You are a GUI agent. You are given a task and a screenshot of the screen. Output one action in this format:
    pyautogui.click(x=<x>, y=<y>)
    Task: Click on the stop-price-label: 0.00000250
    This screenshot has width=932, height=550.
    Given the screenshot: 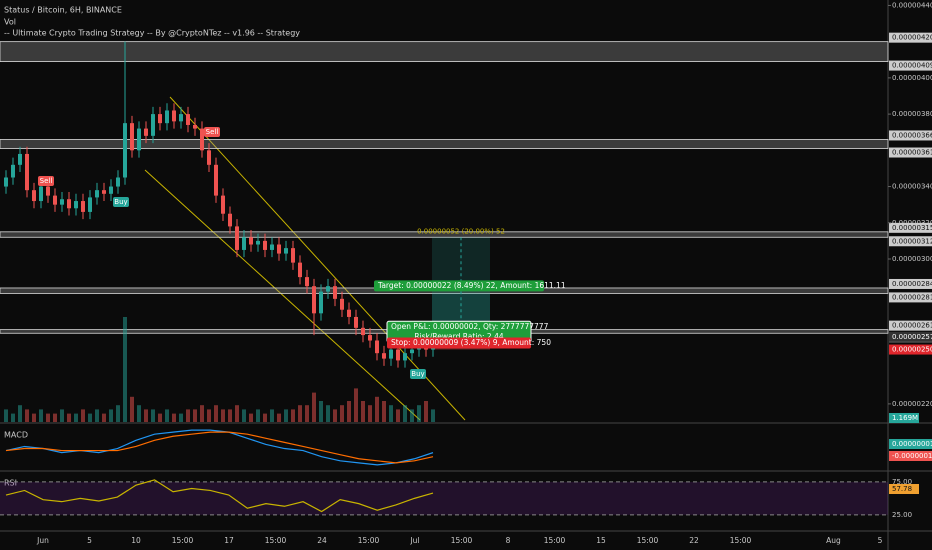 What is the action you would take?
    pyautogui.click(x=912, y=350)
    